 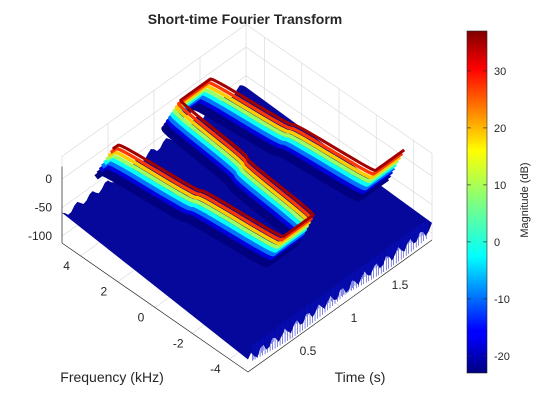 I want to click on x-tick-label: 1.5, so click(x=400, y=285).